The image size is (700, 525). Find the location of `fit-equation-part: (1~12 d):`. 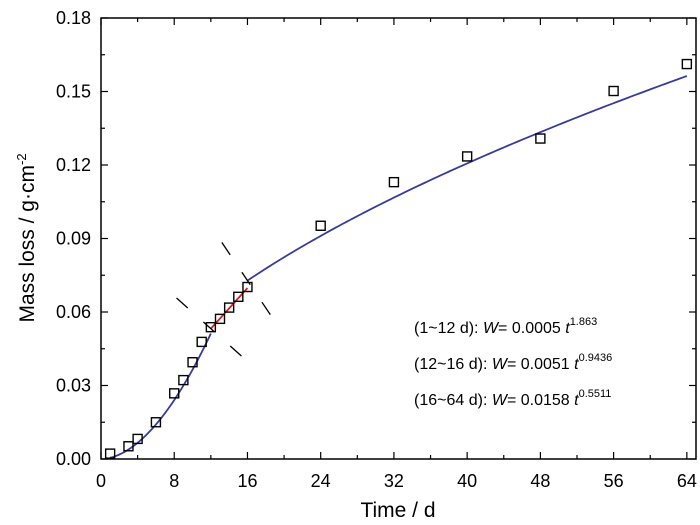

fit-equation-part: (1~12 d): is located at coordinates (448, 328).